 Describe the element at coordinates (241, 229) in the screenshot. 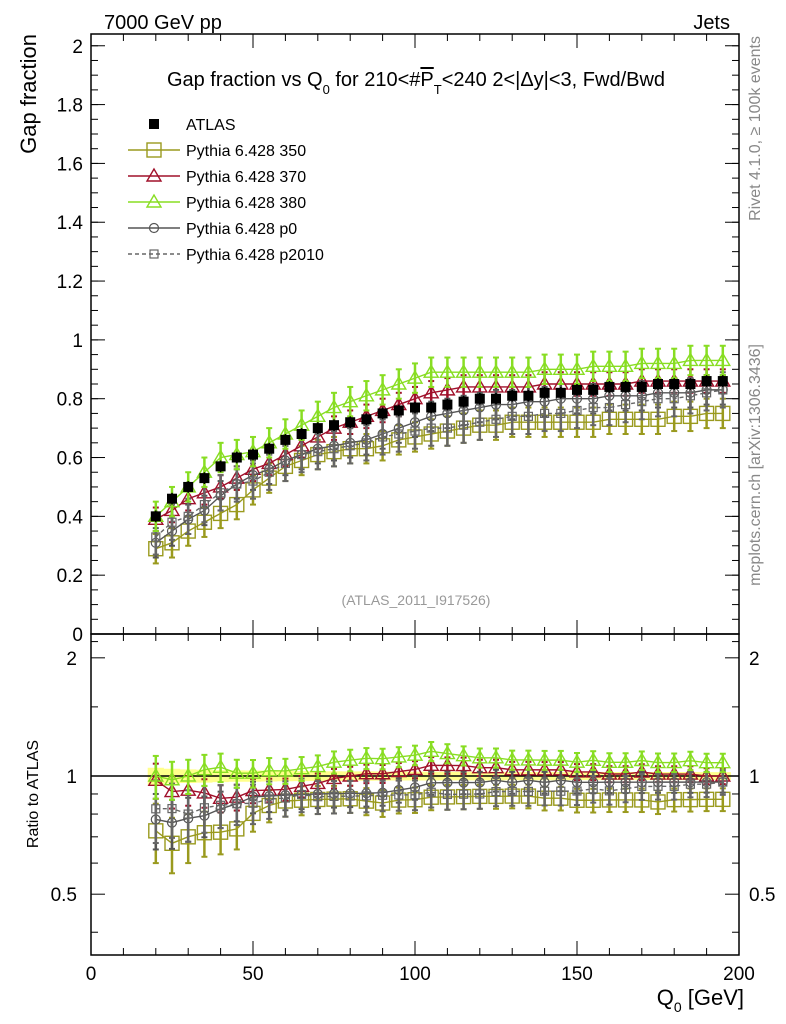

I see `legend-label: Pythia 6.428 p0` at that location.